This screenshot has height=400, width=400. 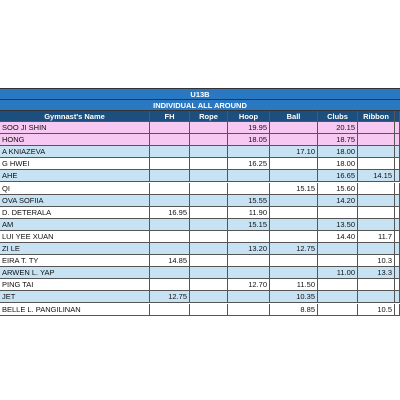 What do you see at coordinates (75, 236) in the screenshot?
I see `gymnast-name: LUI YEE XUAN` at bounding box center [75, 236].